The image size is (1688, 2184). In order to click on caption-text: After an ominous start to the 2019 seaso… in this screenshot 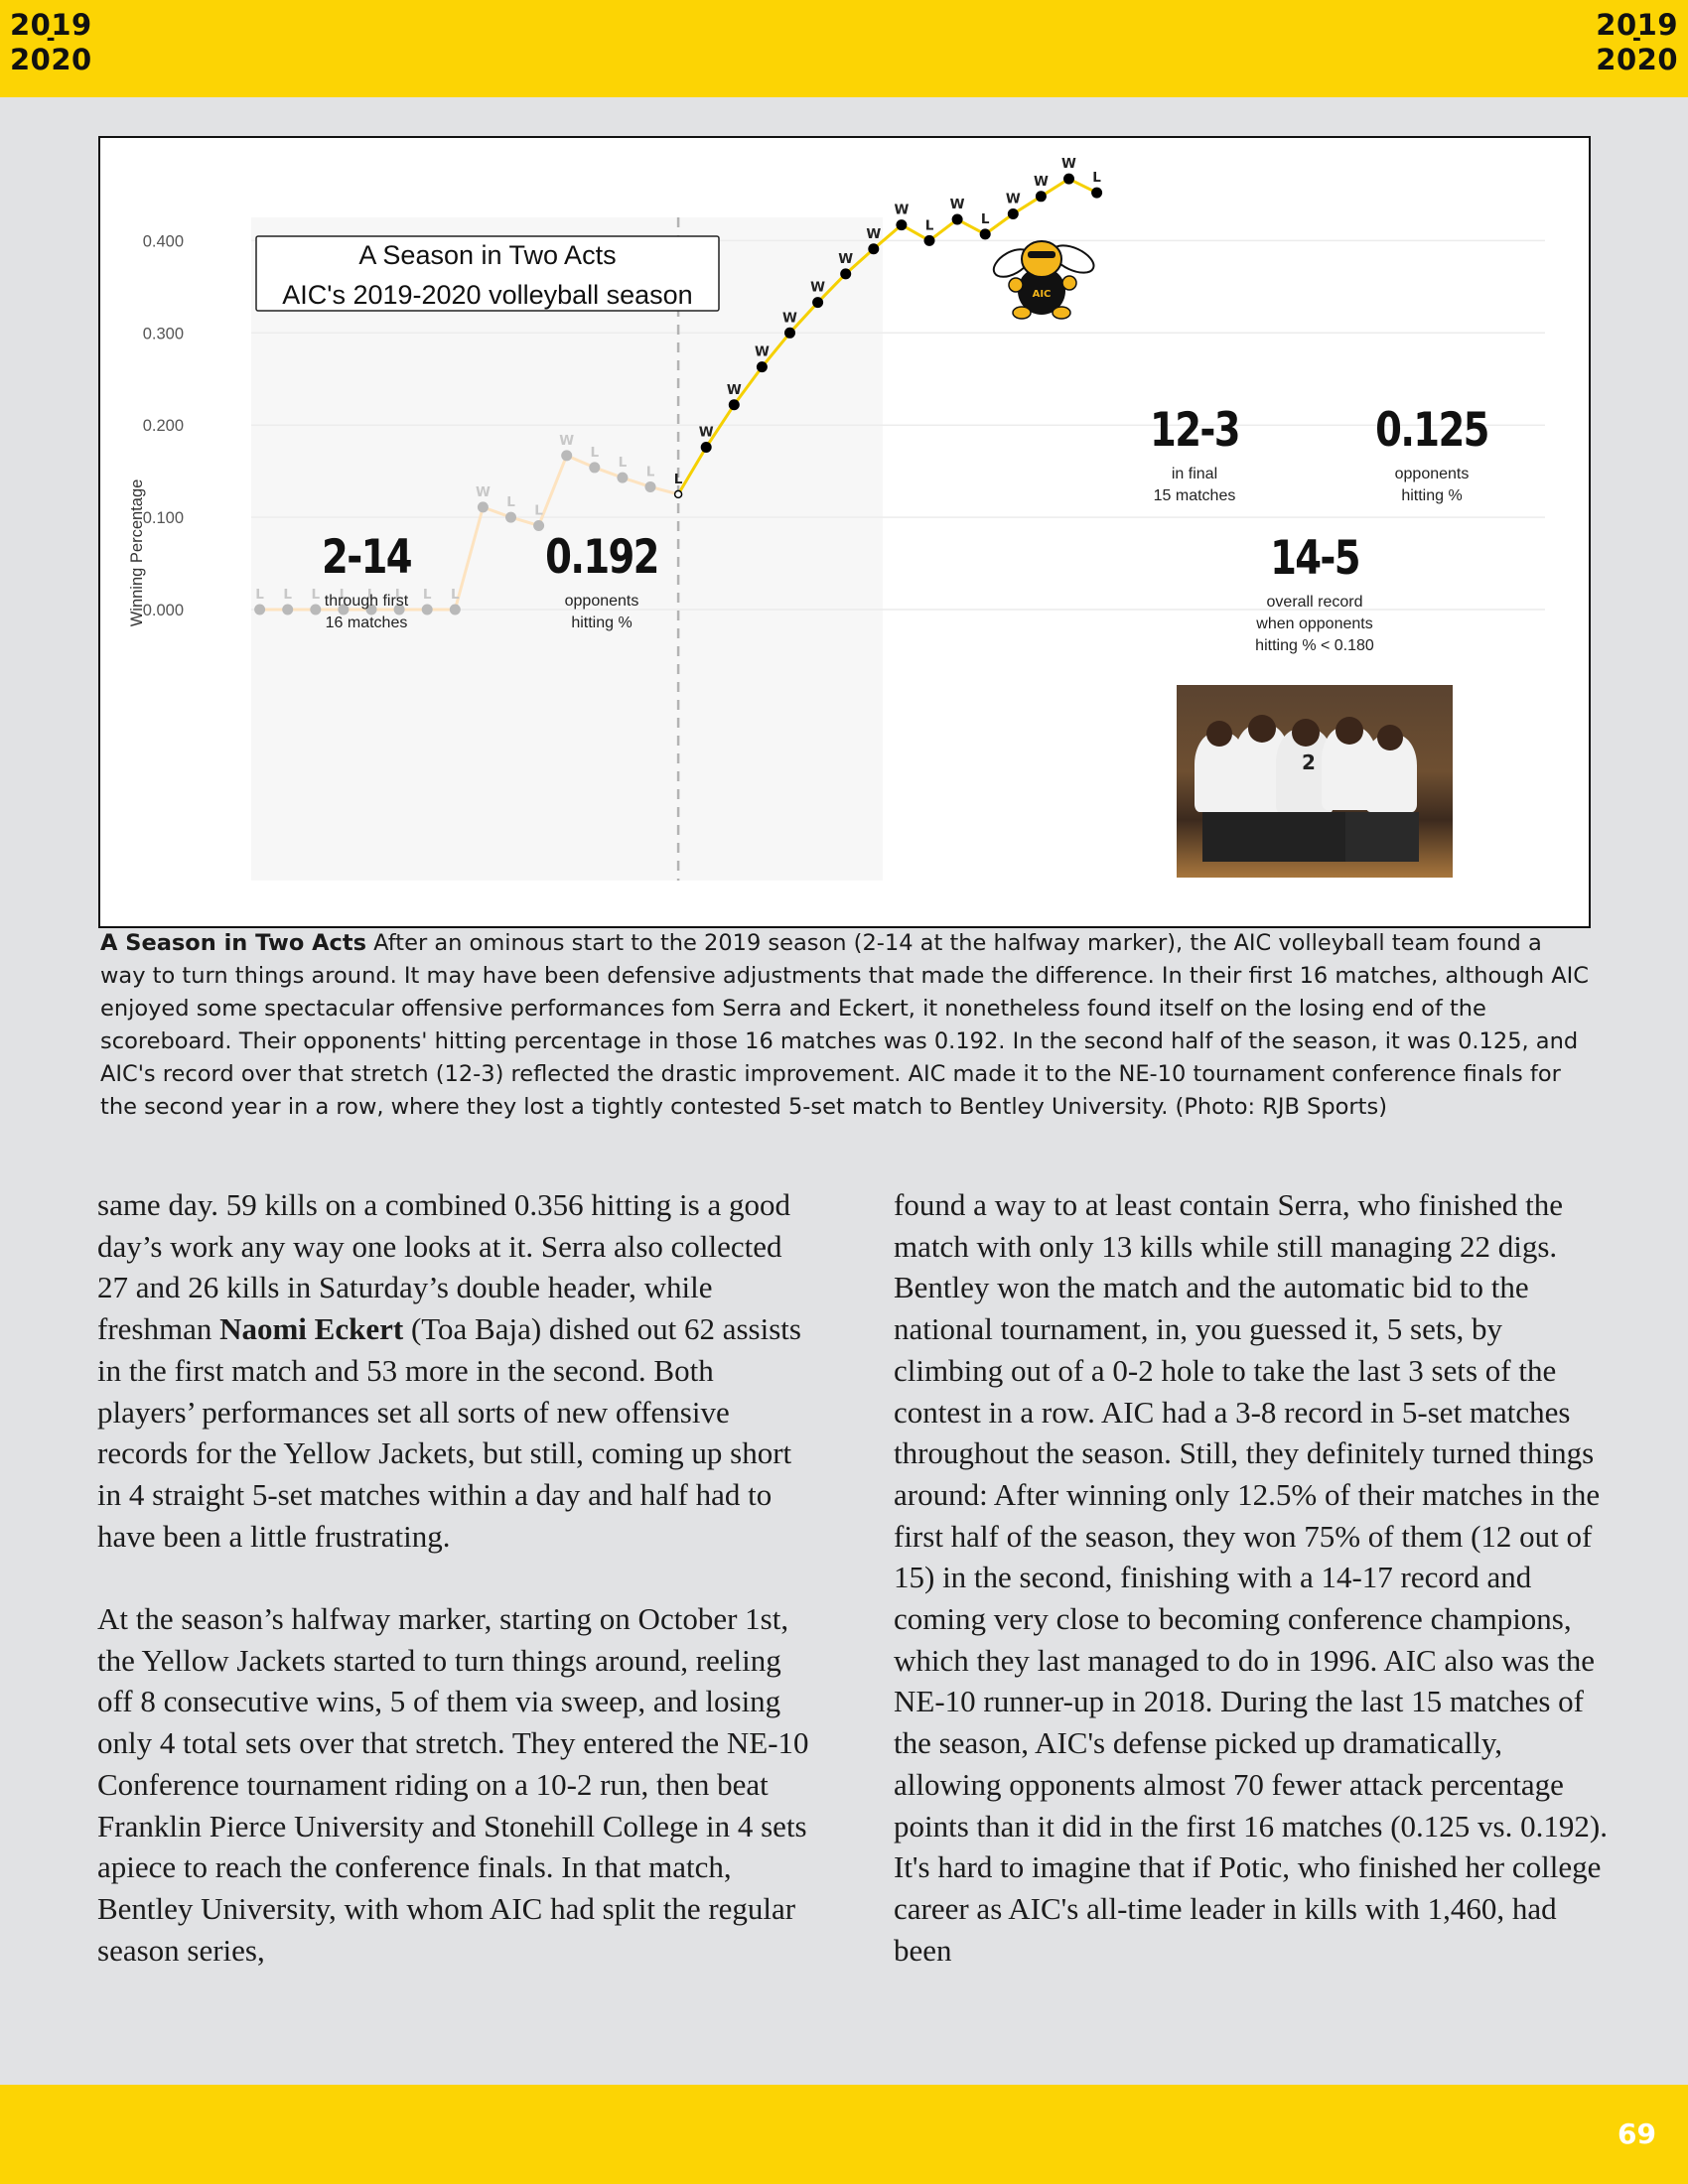, I will do `click(845, 1025)`.